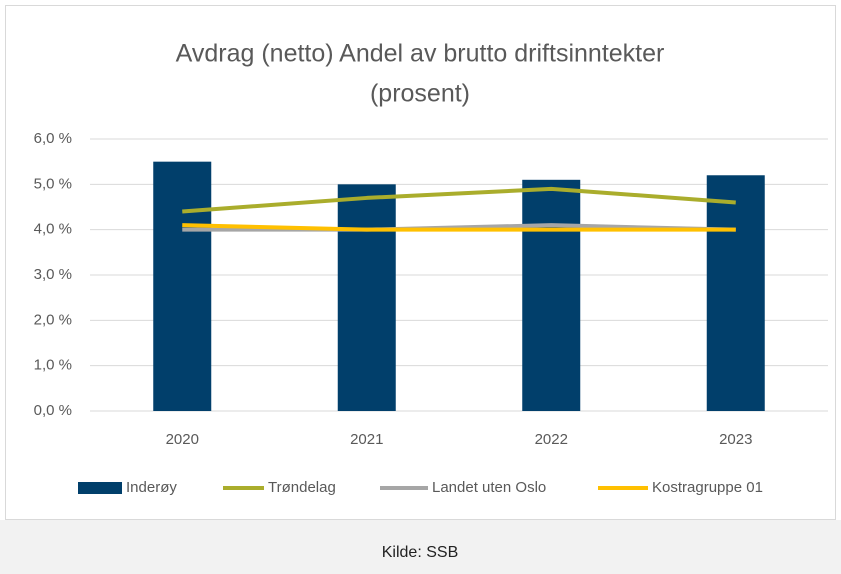 This screenshot has height=574, width=841. Describe the element at coordinates (420, 94) in the screenshot. I see `chart-title: (prosent)` at that location.